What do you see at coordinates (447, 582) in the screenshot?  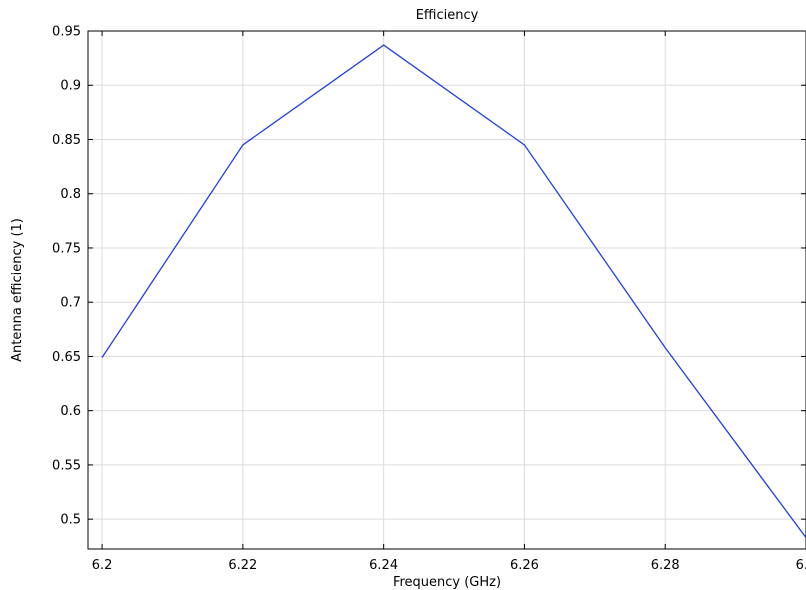 I see `x-axis-title: Frequency (GHz)` at bounding box center [447, 582].